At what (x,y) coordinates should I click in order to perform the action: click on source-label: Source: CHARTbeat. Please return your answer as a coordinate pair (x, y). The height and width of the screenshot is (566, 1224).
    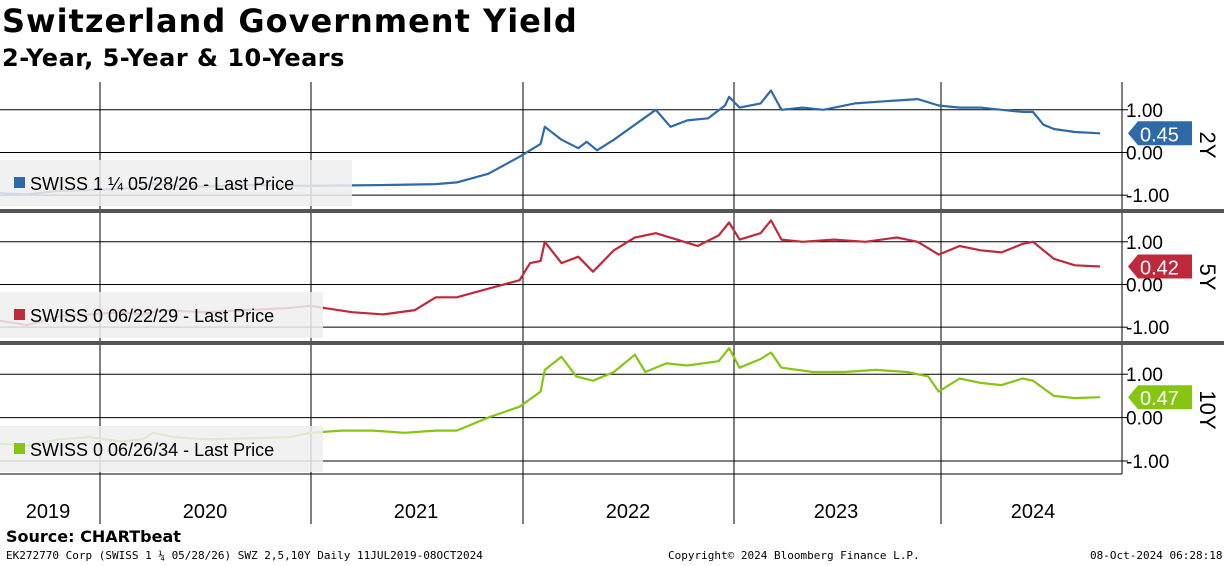
    Looking at the image, I should click on (93, 536).